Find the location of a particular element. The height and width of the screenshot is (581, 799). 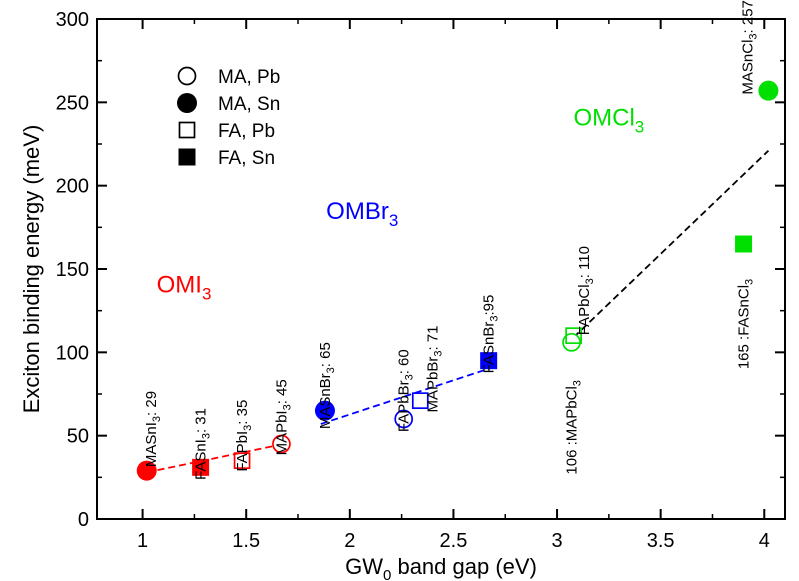

legend-label: MA, Sn is located at coordinates (249, 104).